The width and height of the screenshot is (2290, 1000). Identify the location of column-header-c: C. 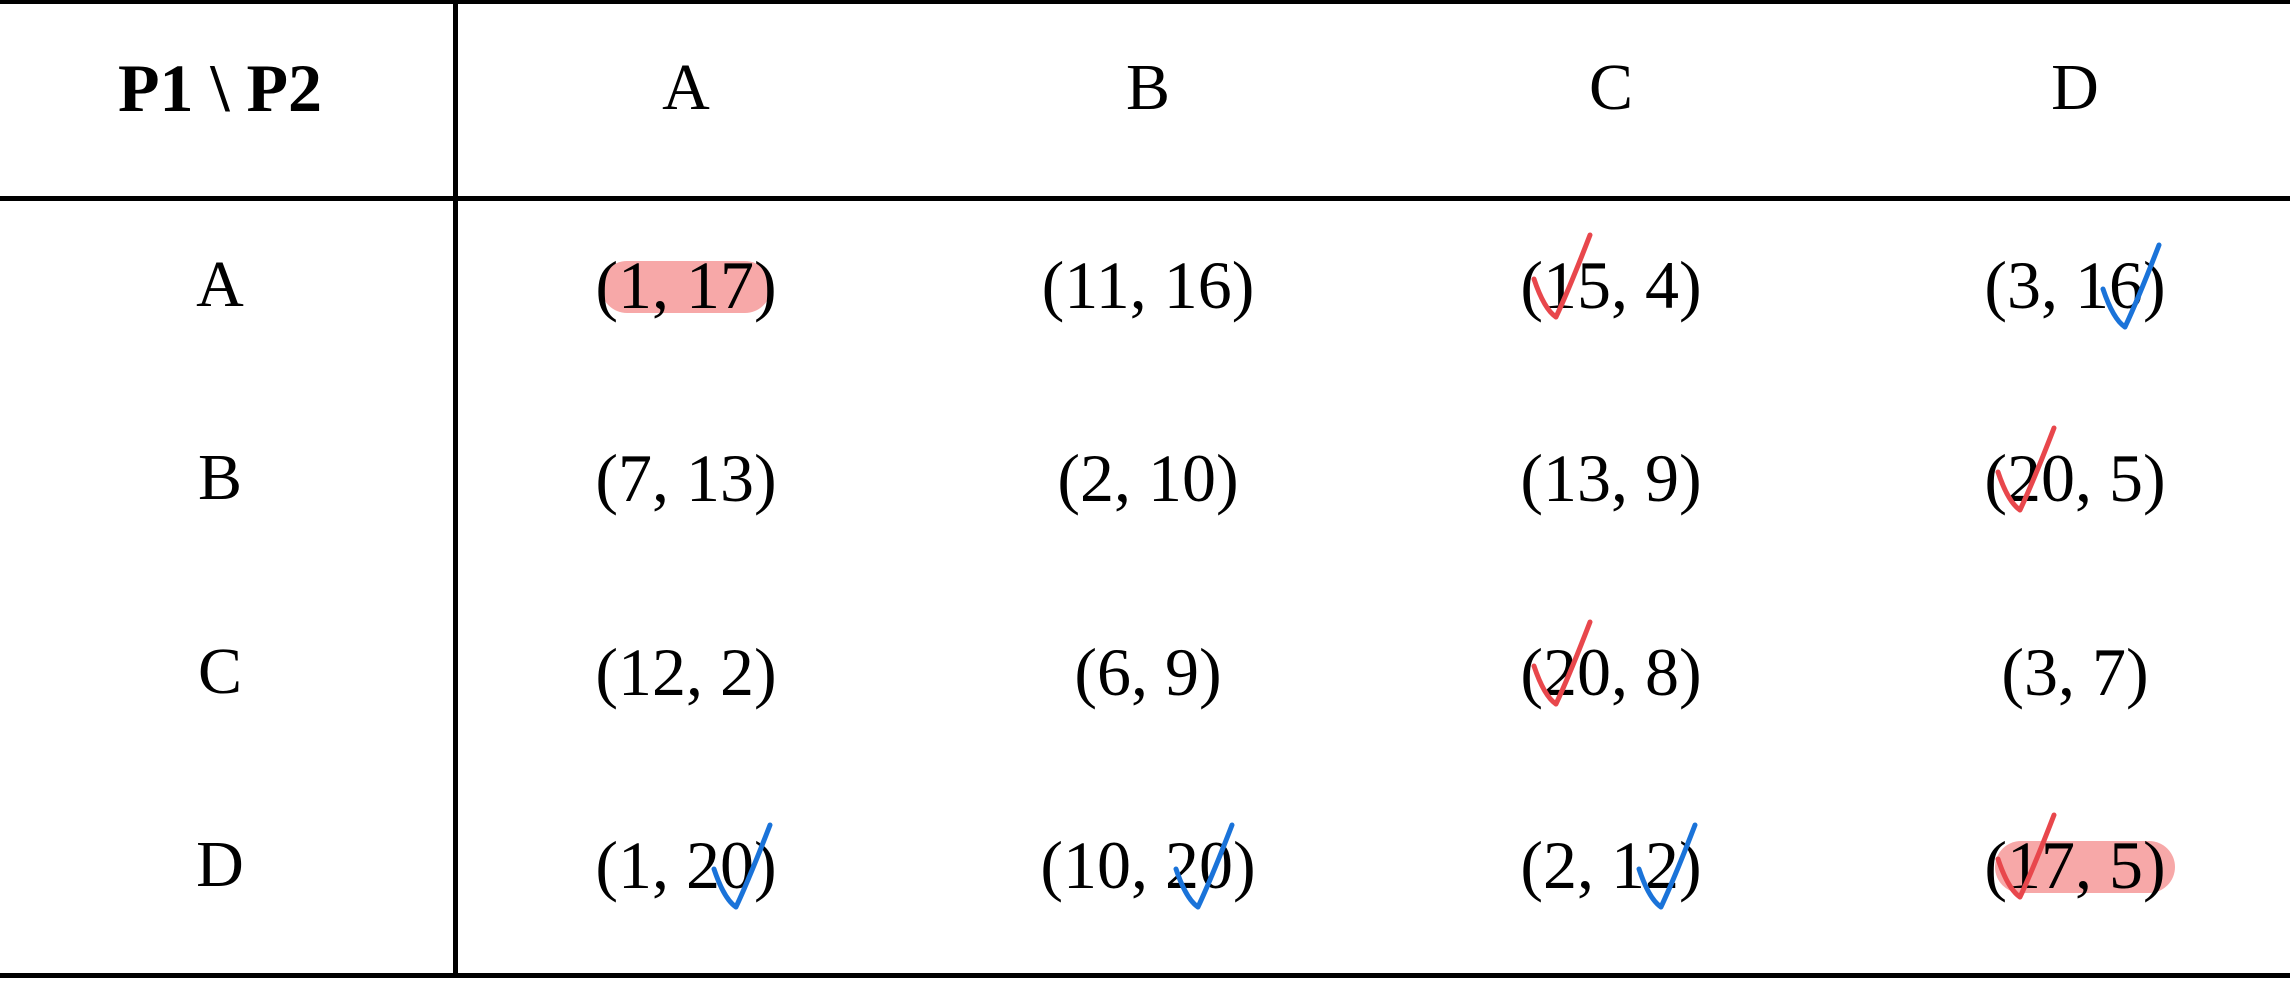
(1611, 87).